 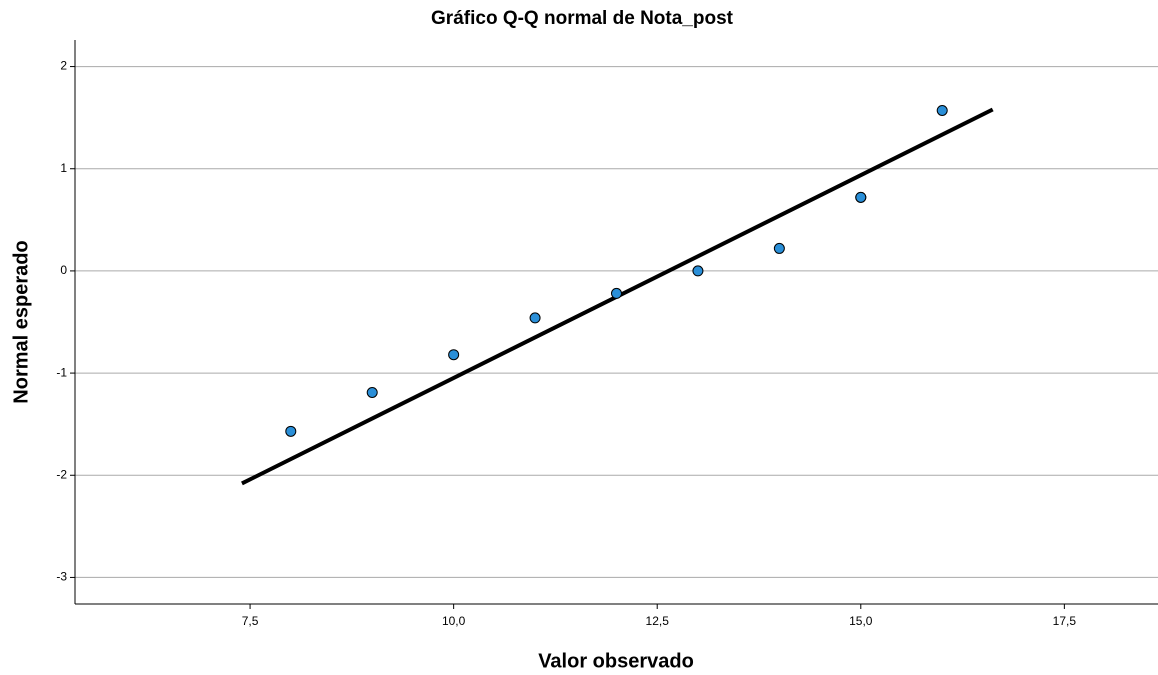 What do you see at coordinates (250, 621) in the screenshot?
I see `x-tick-label: 7,5` at bounding box center [250, 621].